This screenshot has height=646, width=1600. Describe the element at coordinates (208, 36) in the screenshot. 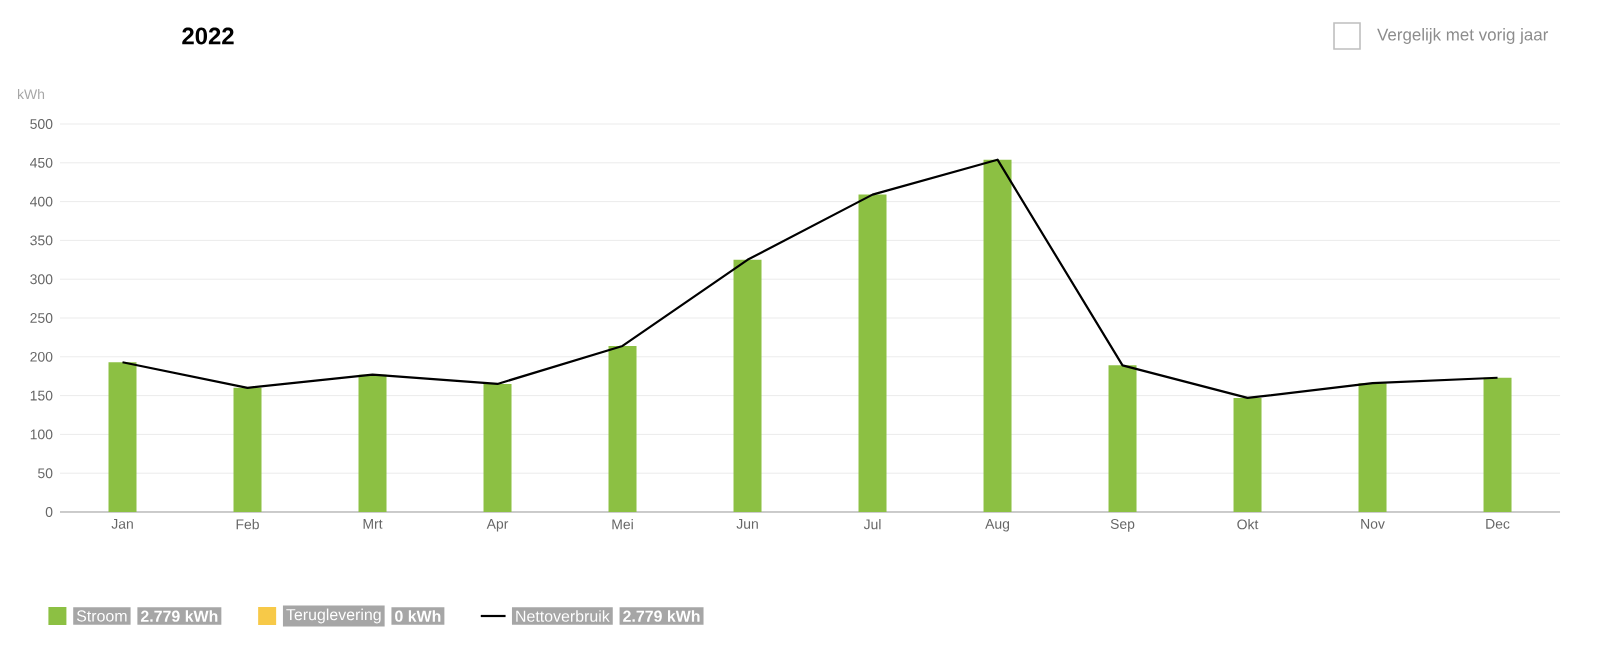

I see `chart-title: 2022` at that location.